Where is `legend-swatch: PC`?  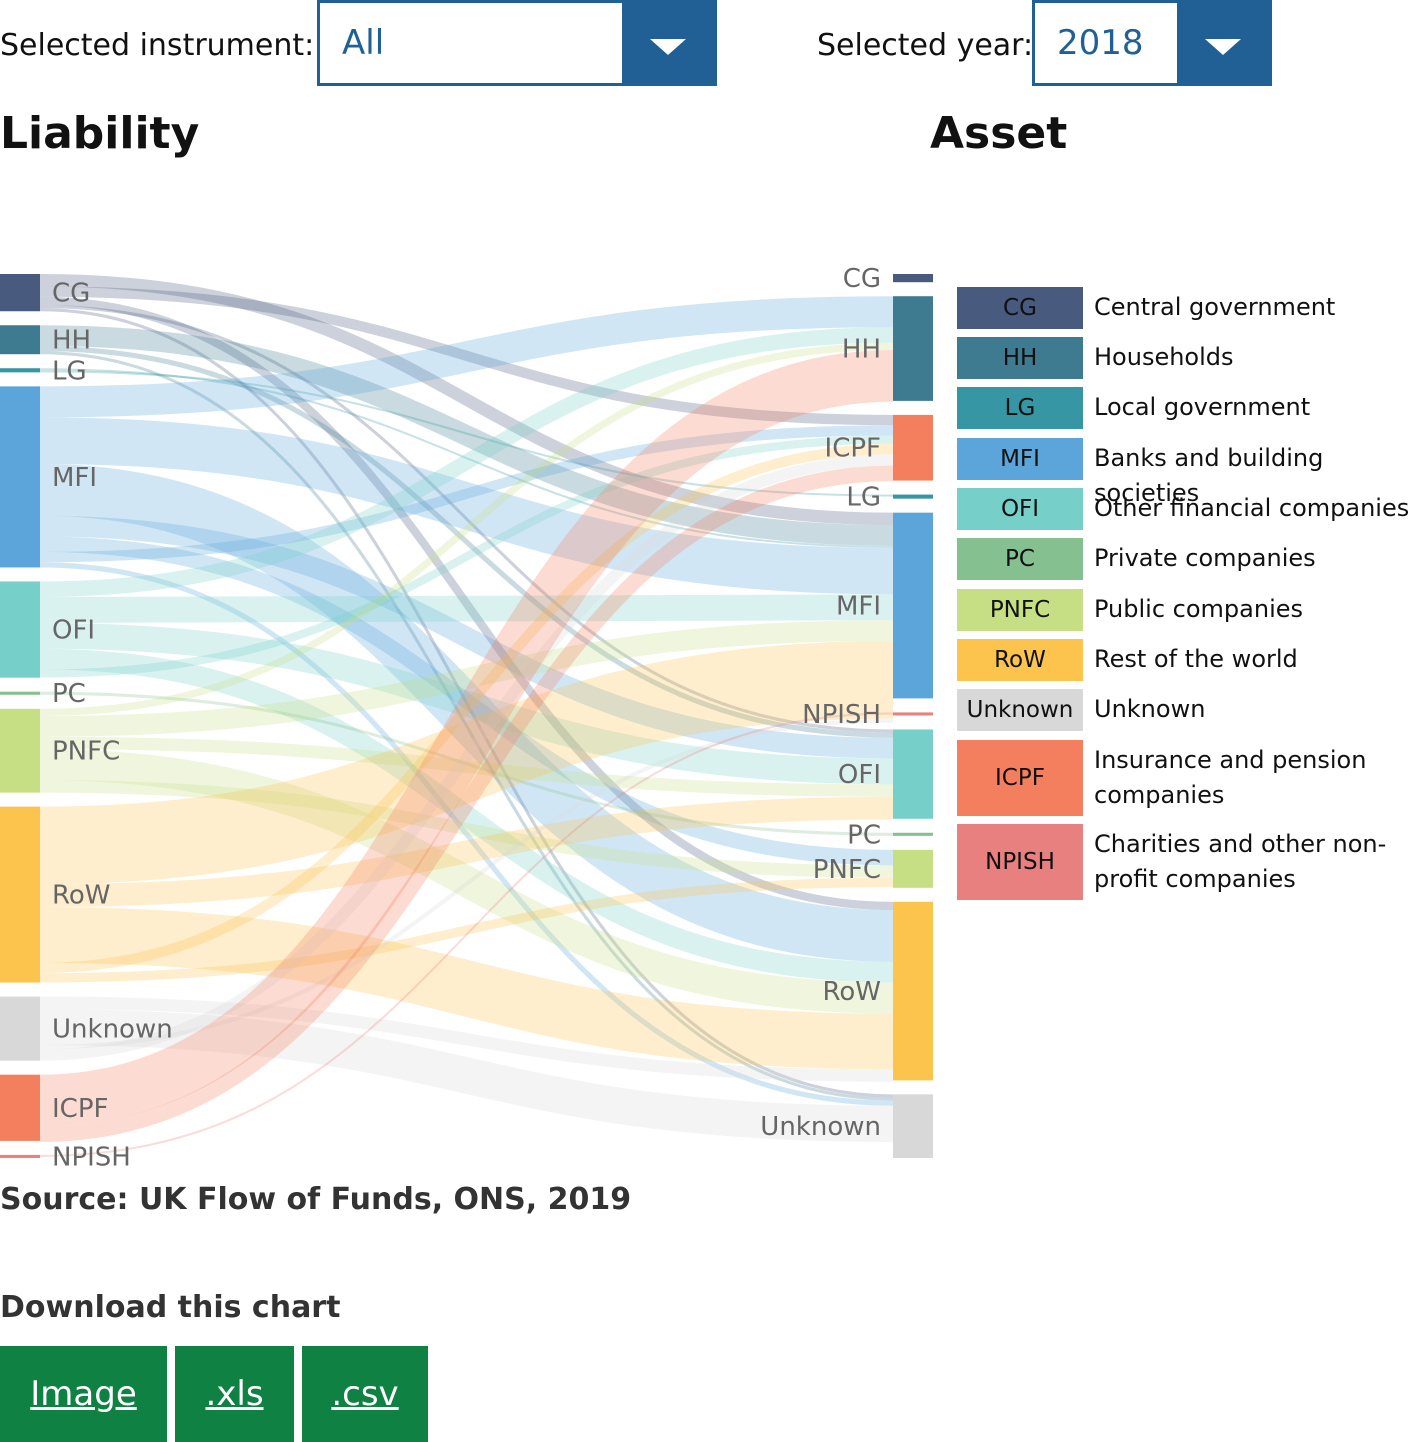 legend-swatch: PC is located at coordinates (1020, 559).